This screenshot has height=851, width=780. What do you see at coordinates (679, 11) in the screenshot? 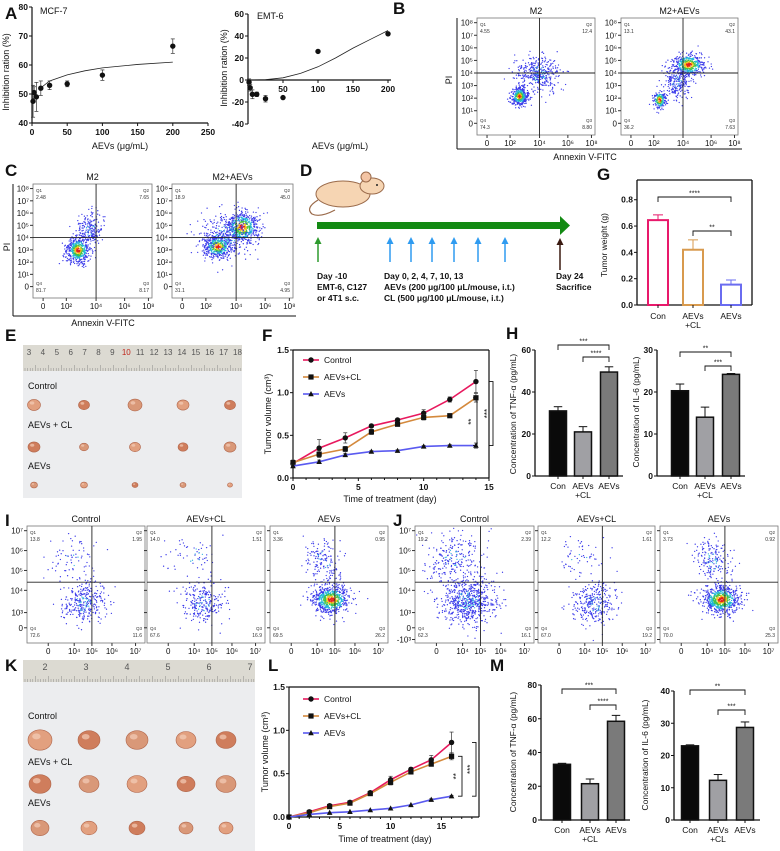
I see `plot-title: M2+AEVs` at bounding box center [679, 11].